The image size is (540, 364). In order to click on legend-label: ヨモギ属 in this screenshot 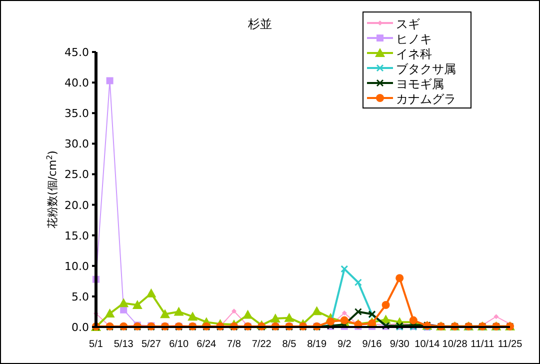, I will do `click(420, 84)`.